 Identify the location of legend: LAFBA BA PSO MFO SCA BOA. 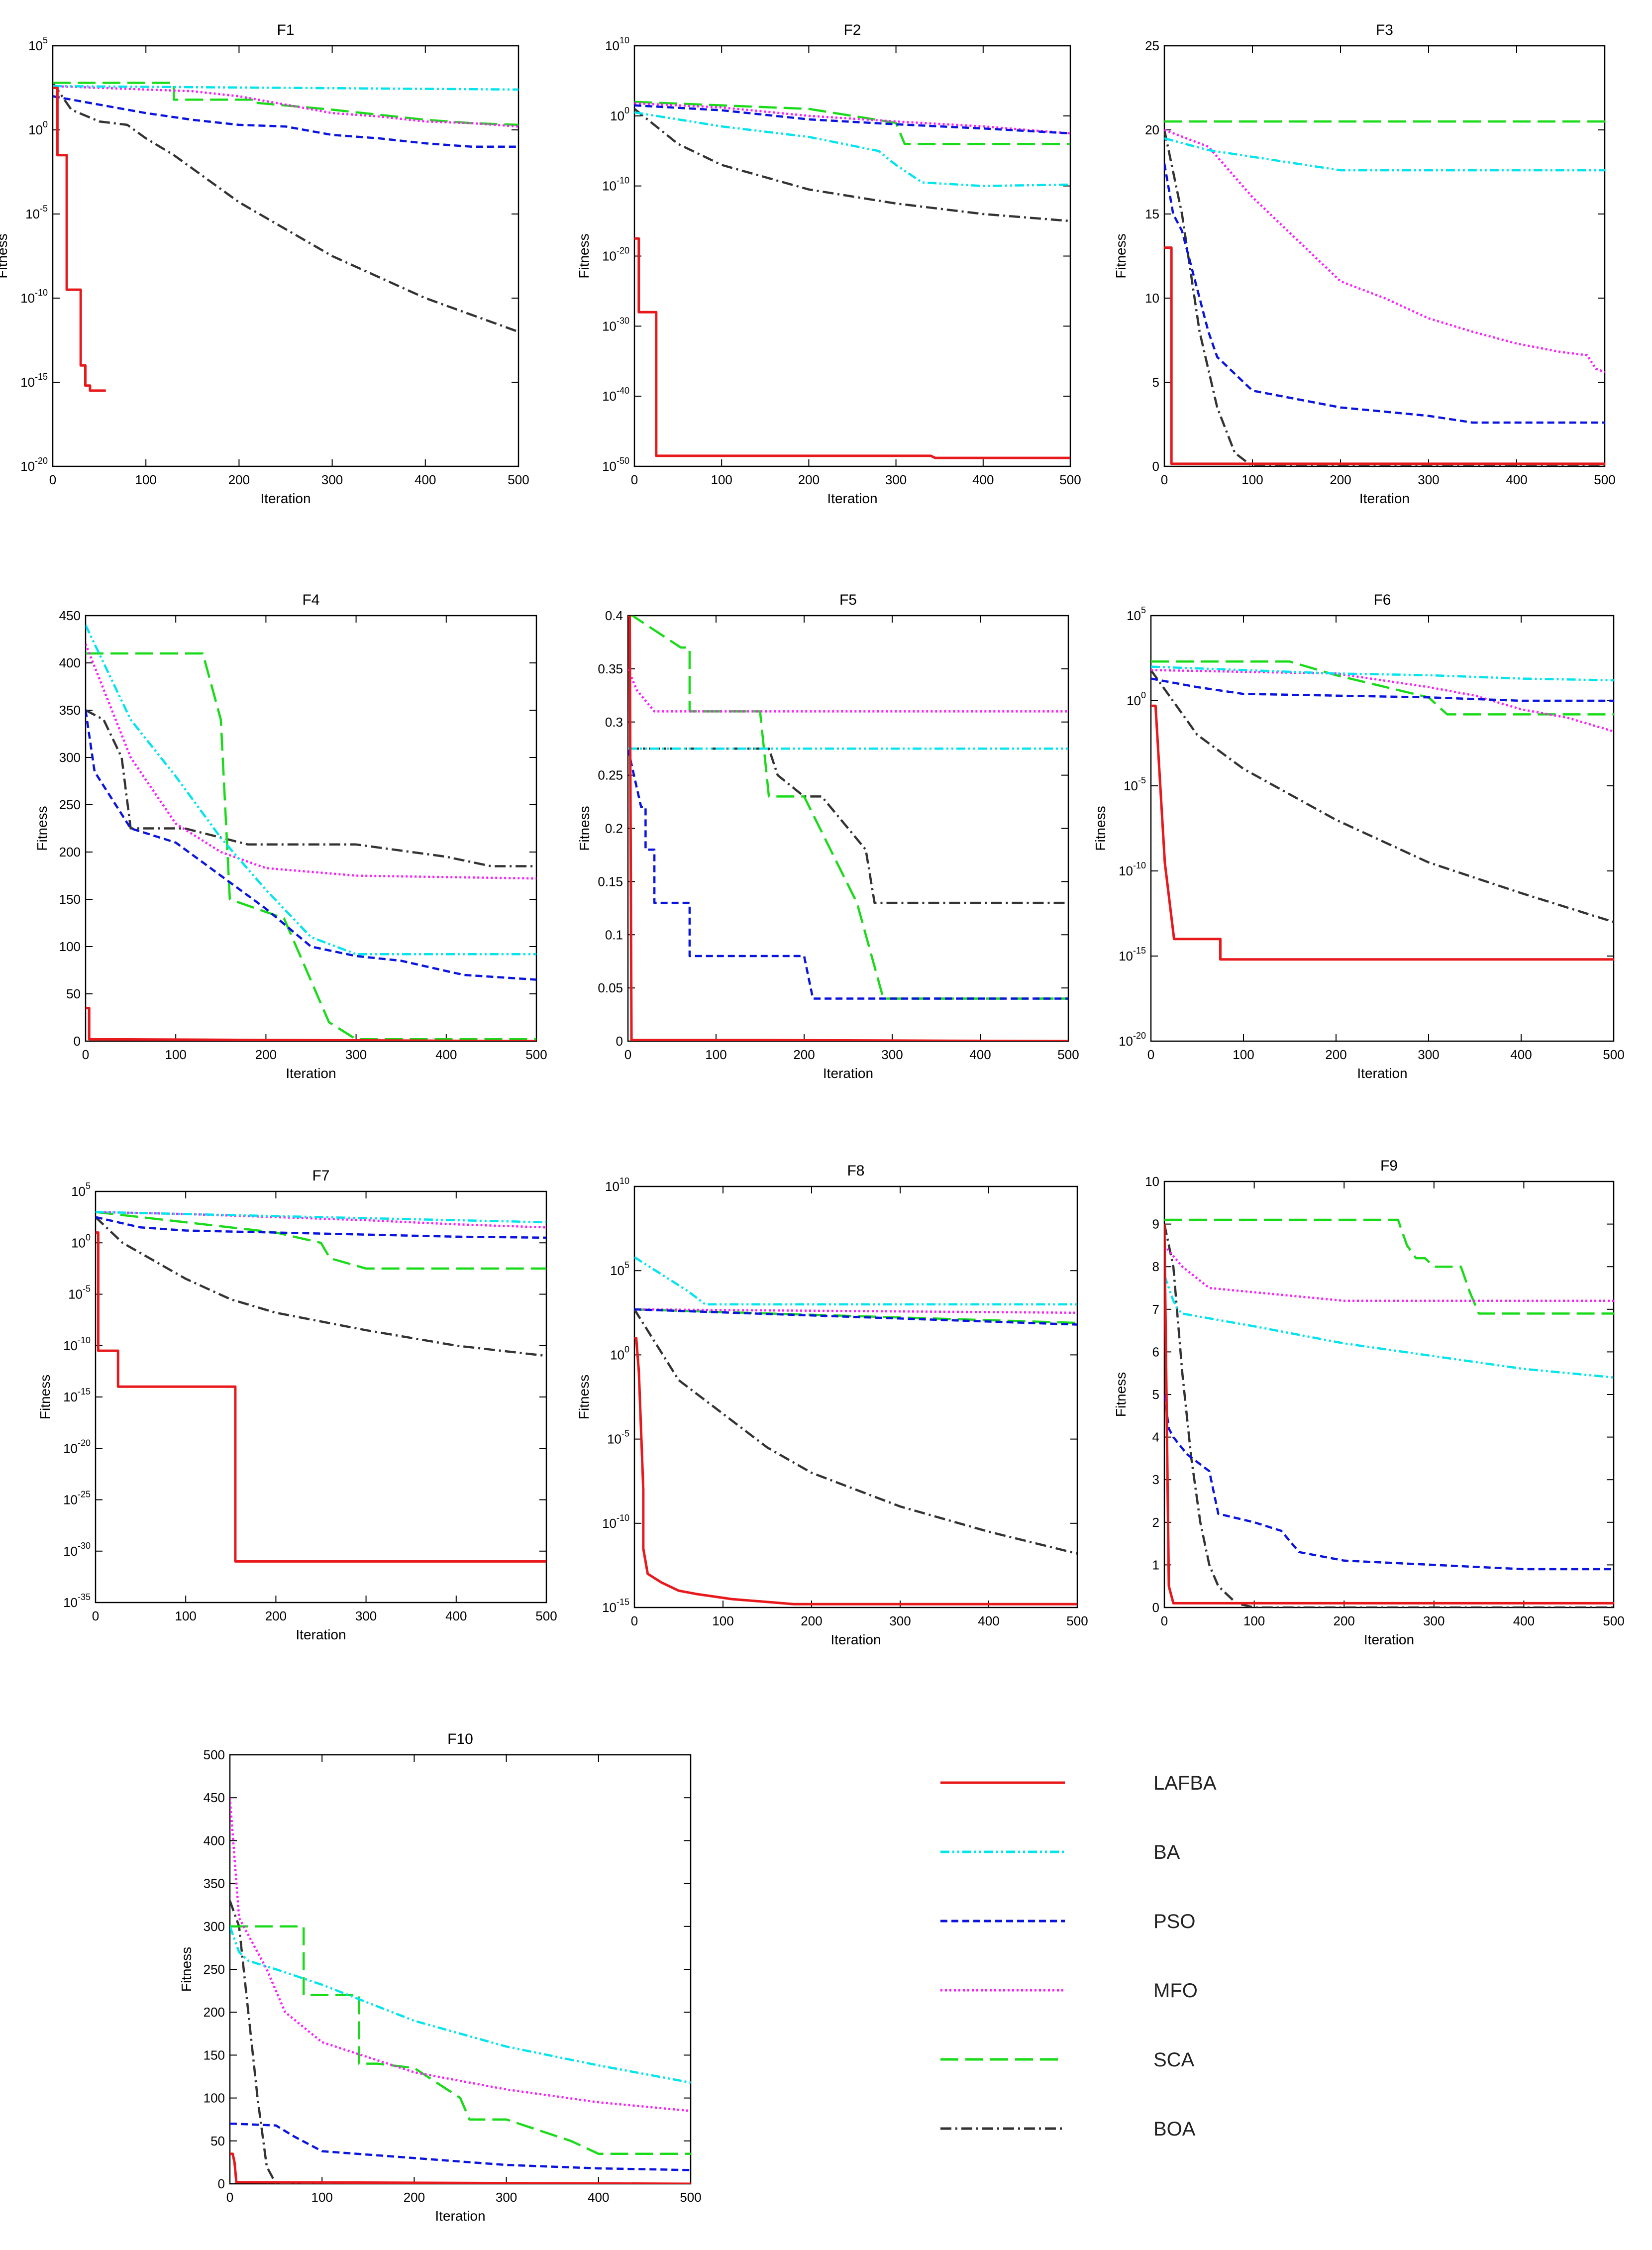
(1079, 1956).